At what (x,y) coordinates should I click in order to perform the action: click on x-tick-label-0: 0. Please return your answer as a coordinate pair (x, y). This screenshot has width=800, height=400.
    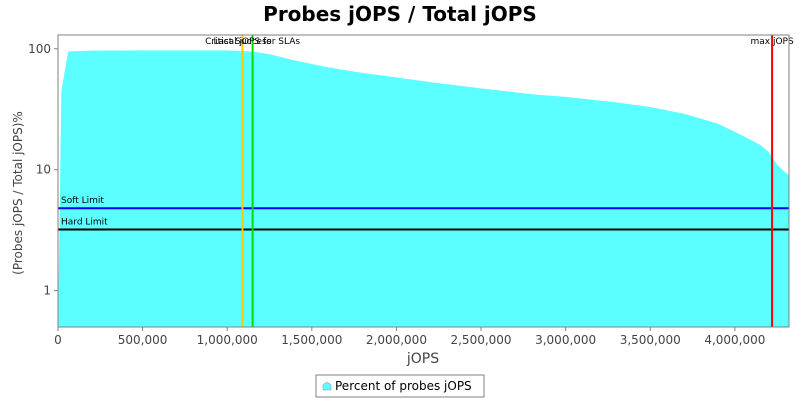
    Looking at the image, I should click on (58, 340).